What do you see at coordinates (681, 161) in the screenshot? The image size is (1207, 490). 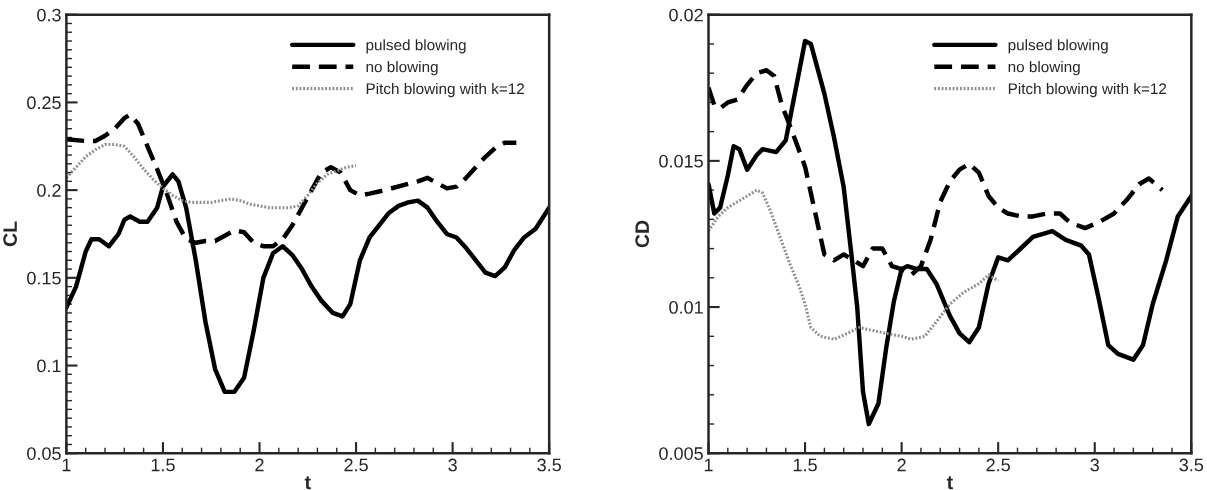 I see `y-tick-label: 0.015` at bounding box center [681, 161].